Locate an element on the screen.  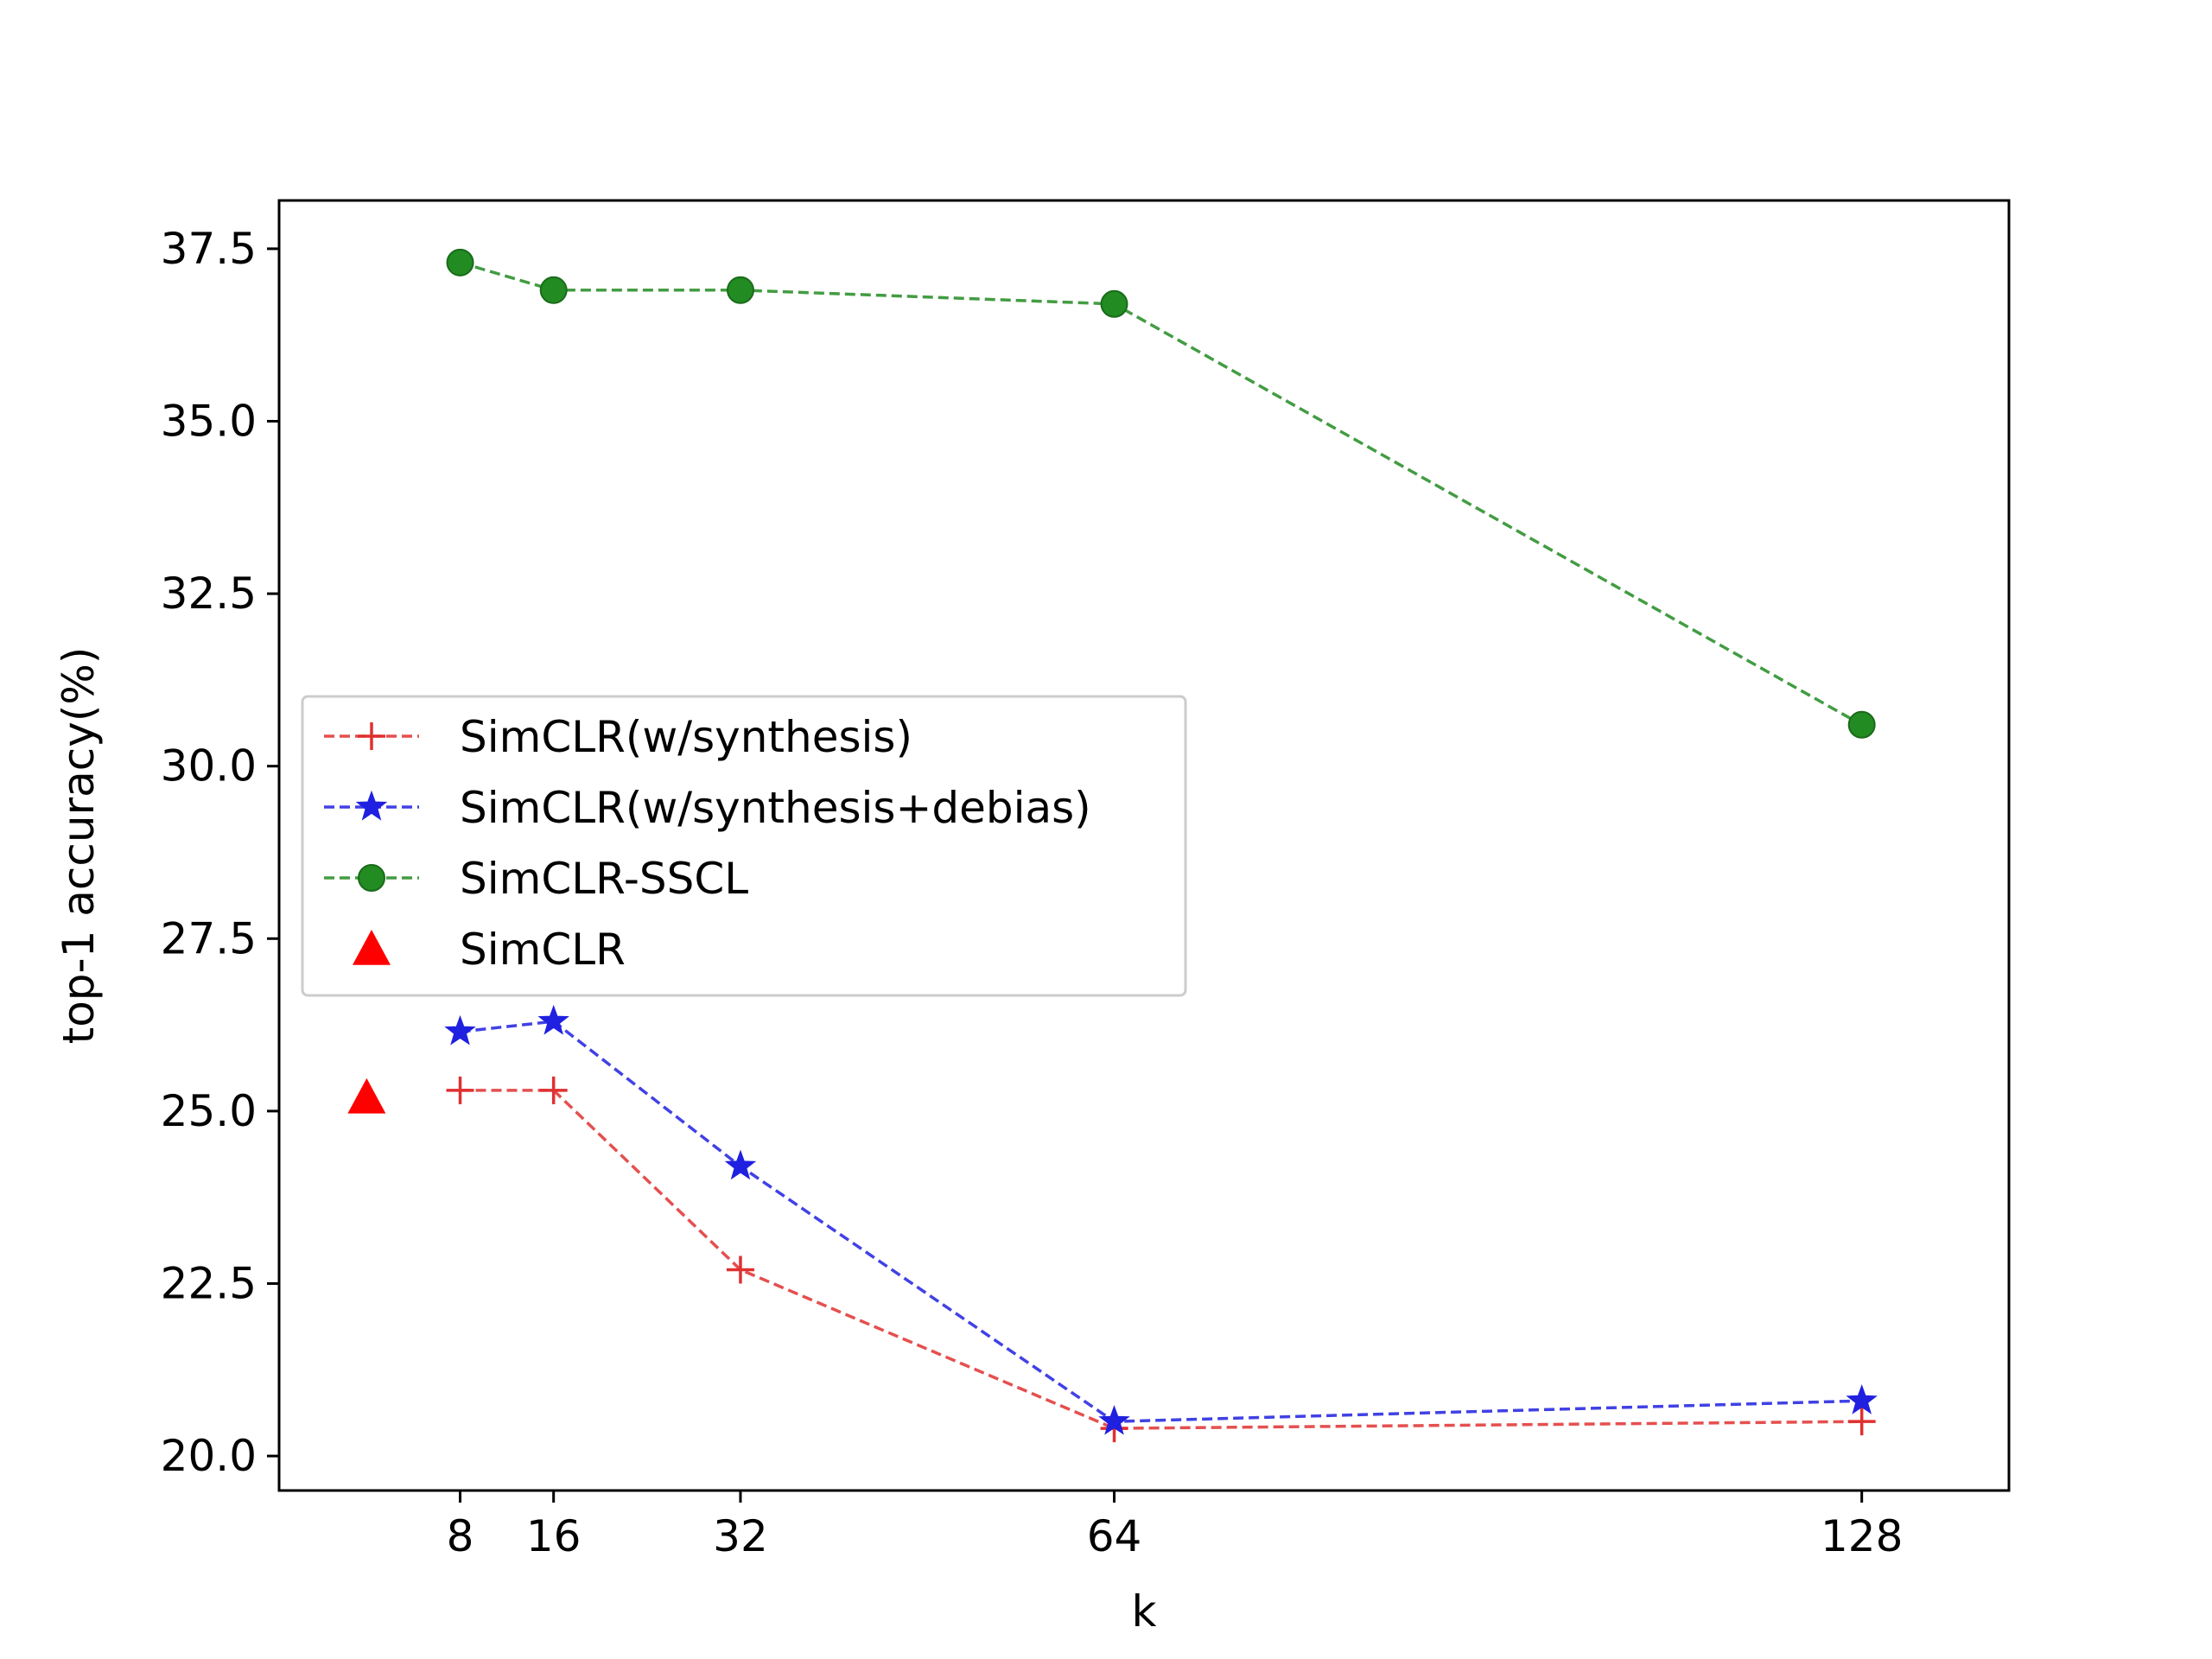
legend-label-simclr: SimCLR is located at coordinates (543, 950).